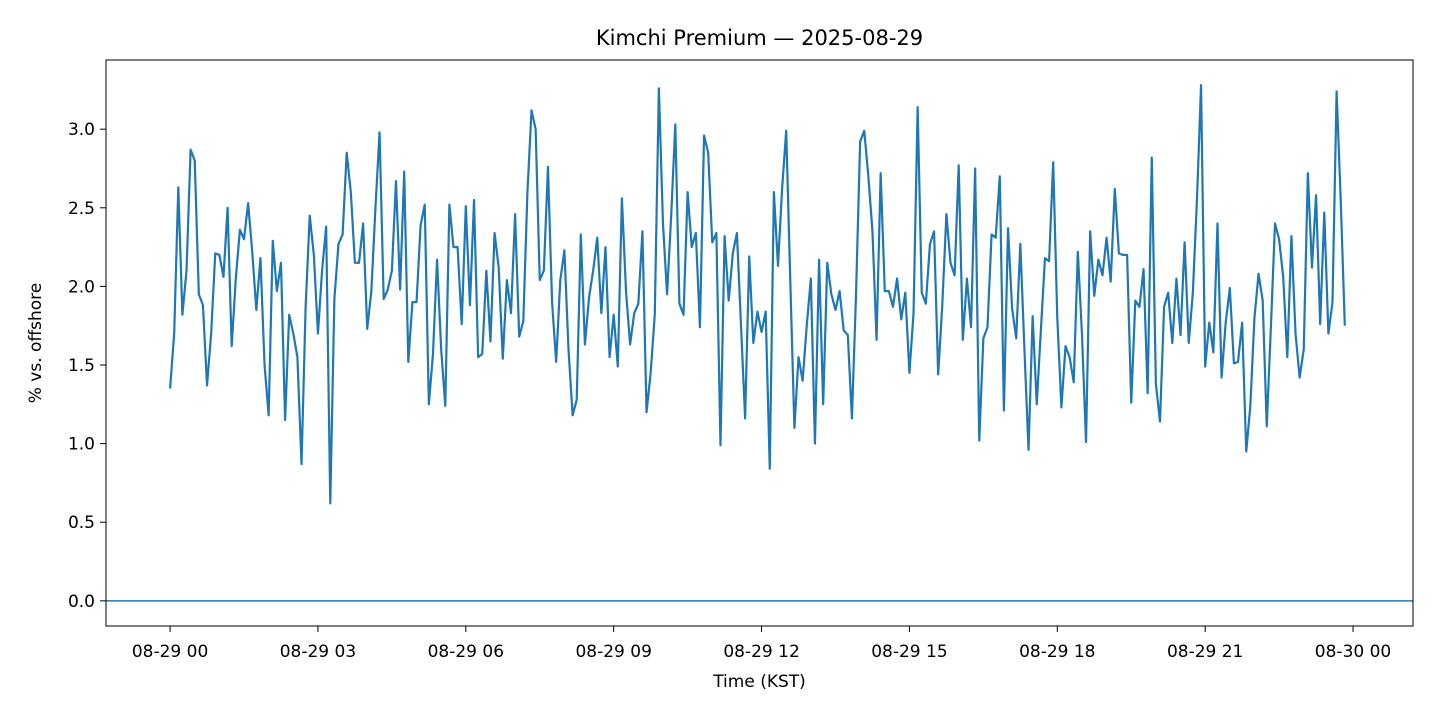  Describe the element at coordinates (170, 652) in the screenshot. I see `x-tick-label: 08-29 00` at that location.